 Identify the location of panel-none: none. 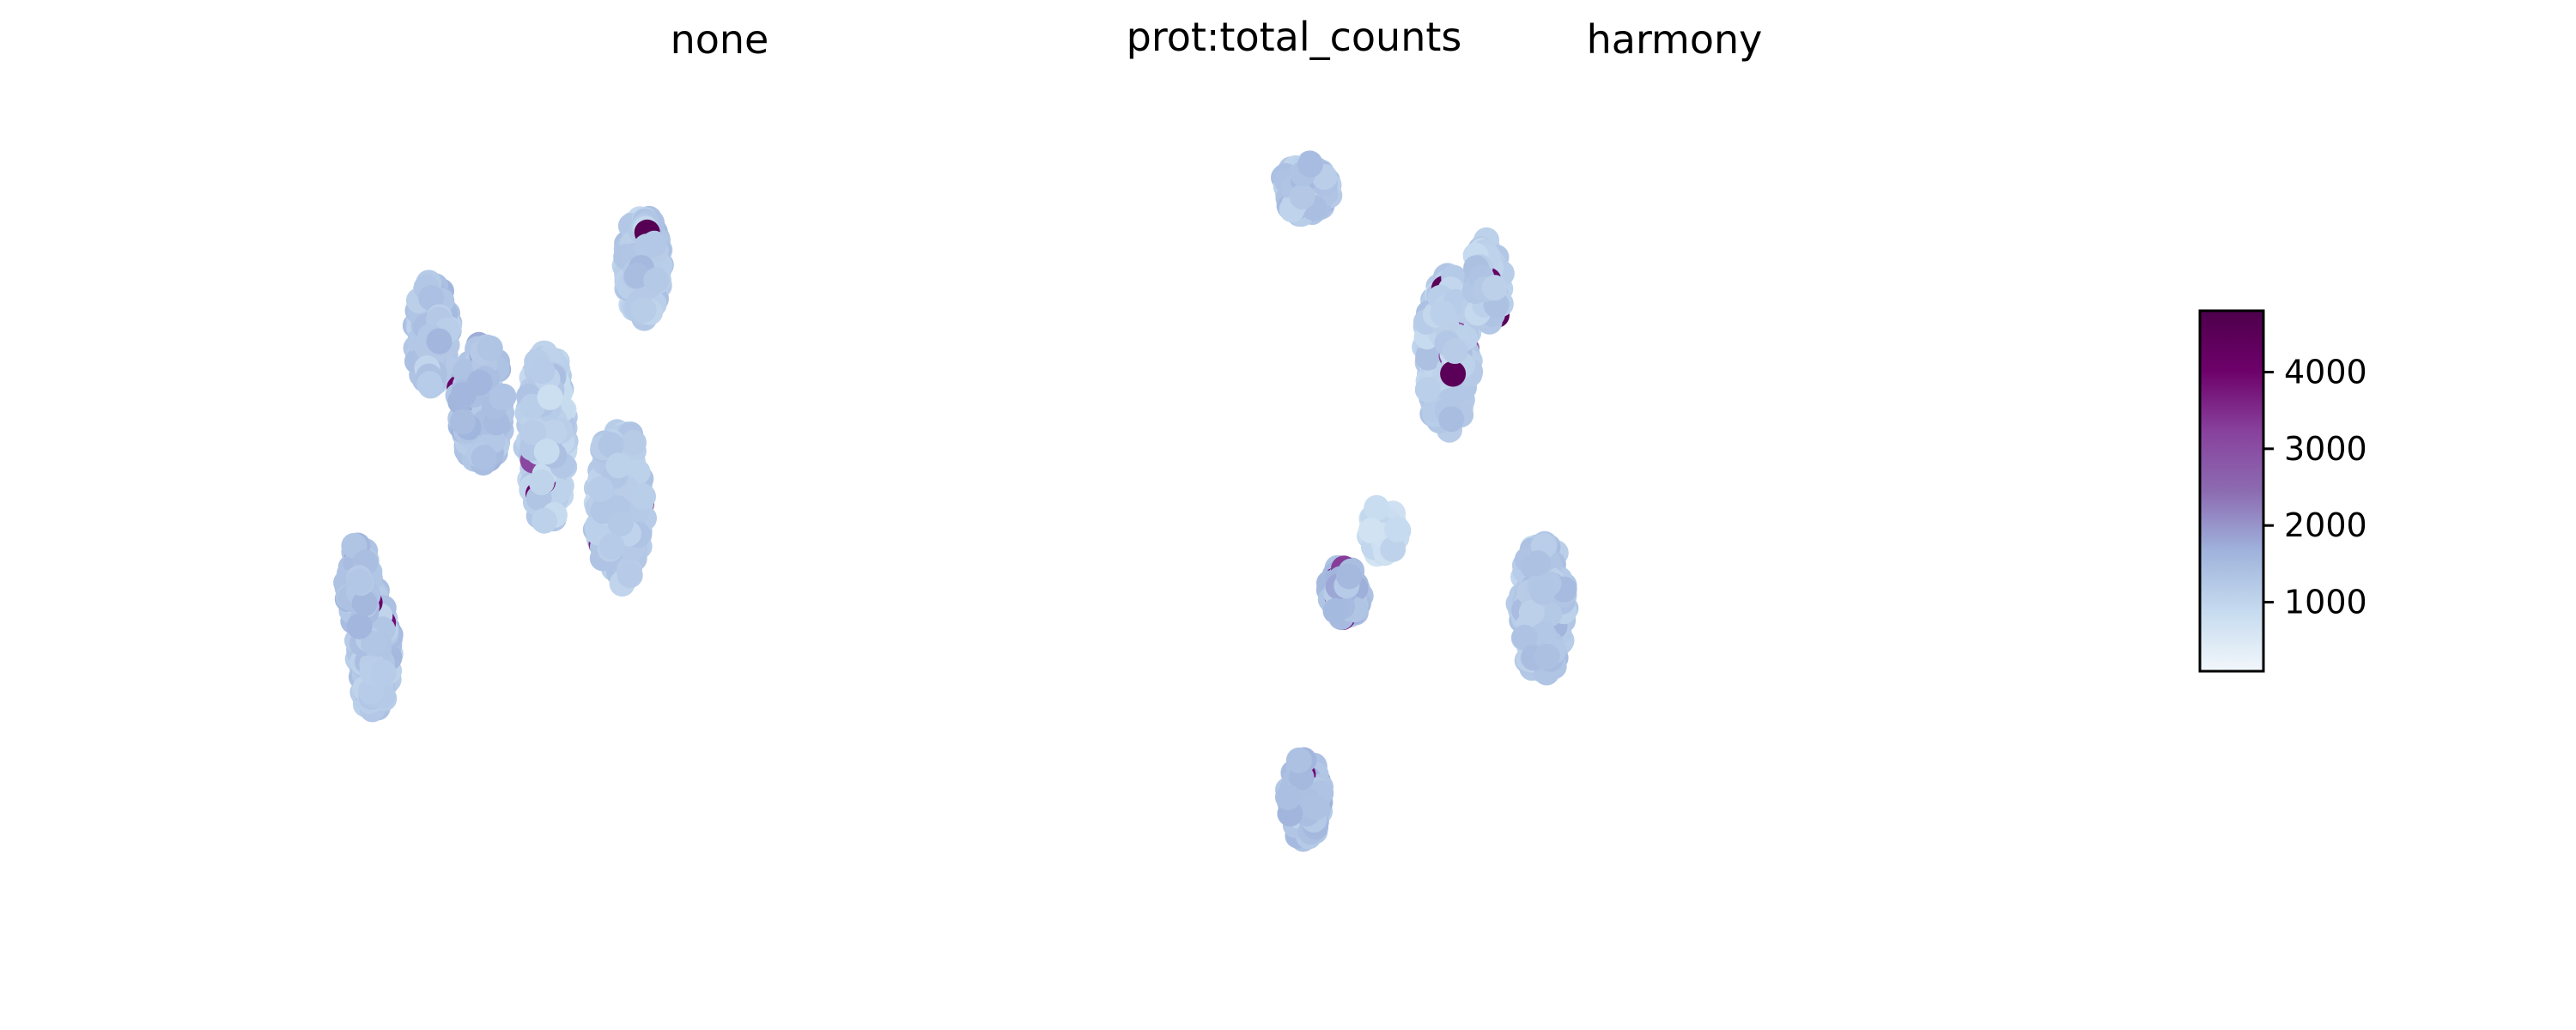
(551, 369).